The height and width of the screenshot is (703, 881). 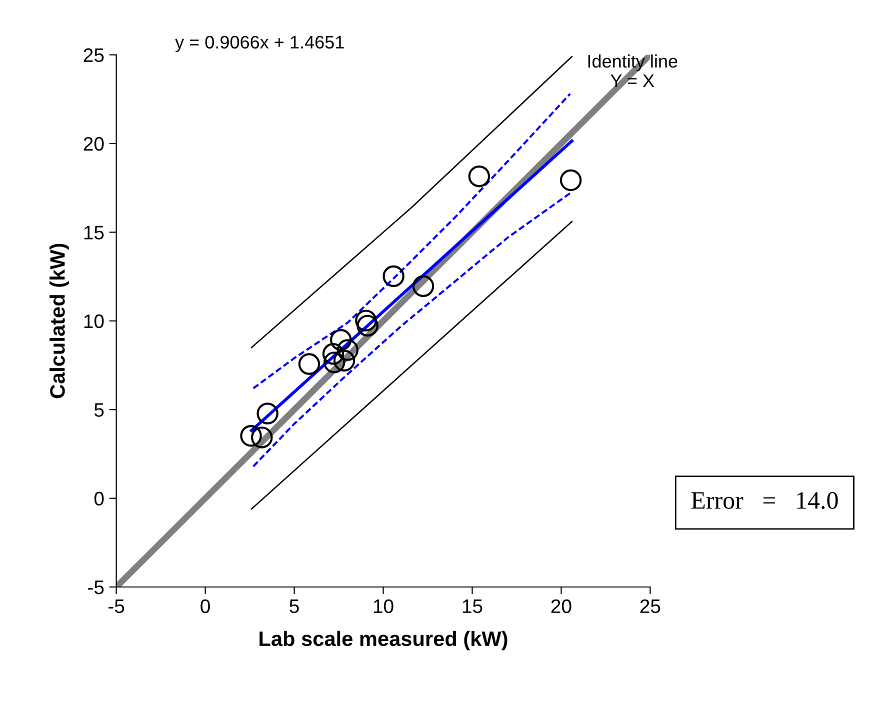 What do you see at coordinates (99, 410) in the screenshot?
I see `y-tick-label: 5` at bounding box center [99, 410].